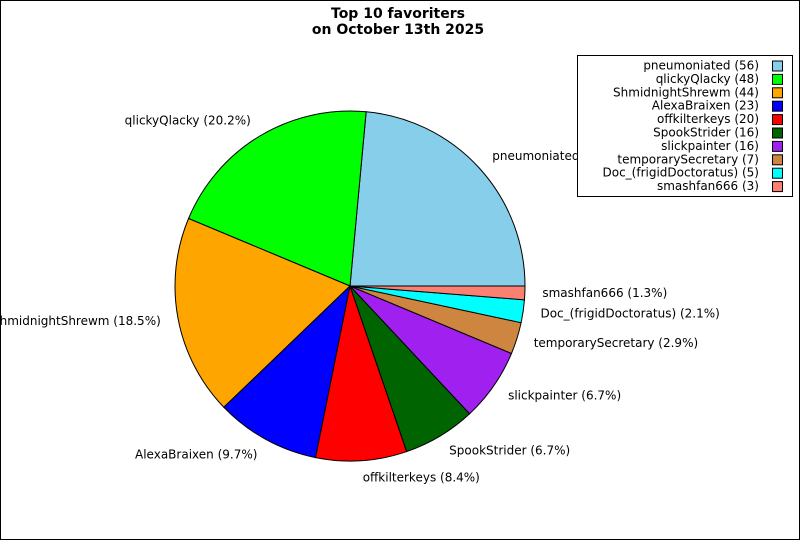  Describe the element at coordinates (705, 106) in the screenshot. I see `legend-label: AlexaBraixen (23)` at that location.